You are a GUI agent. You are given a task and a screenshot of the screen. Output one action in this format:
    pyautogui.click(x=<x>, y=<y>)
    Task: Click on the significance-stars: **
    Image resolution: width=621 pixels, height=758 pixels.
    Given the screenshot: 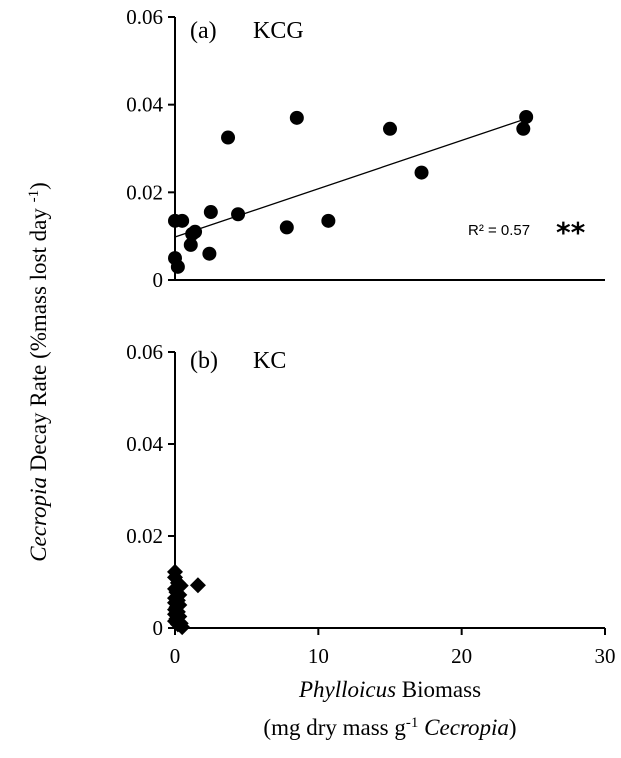 What is the action you would take?
    pyautogui.click(x=571, y=232)
    